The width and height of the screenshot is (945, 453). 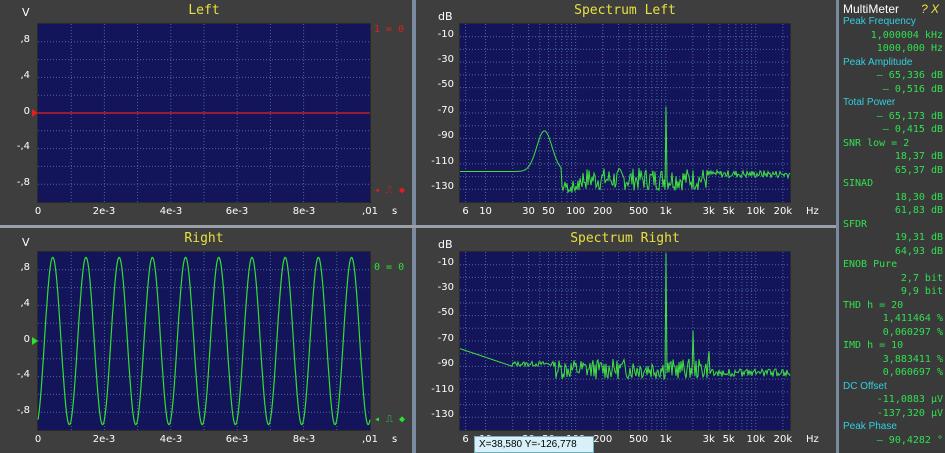 What do you see at coordinates (390, 190) in the screenshot?
I see `left-trigger-controls: ◂ ⎍ ◆` at bounding box center [390, 190].